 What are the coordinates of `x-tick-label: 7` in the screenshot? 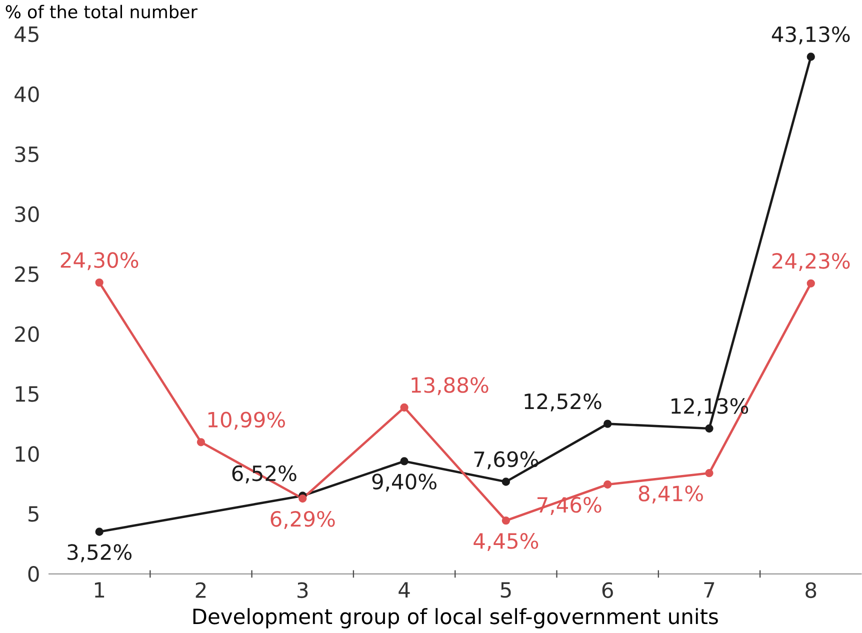 It's located at (709, 590).